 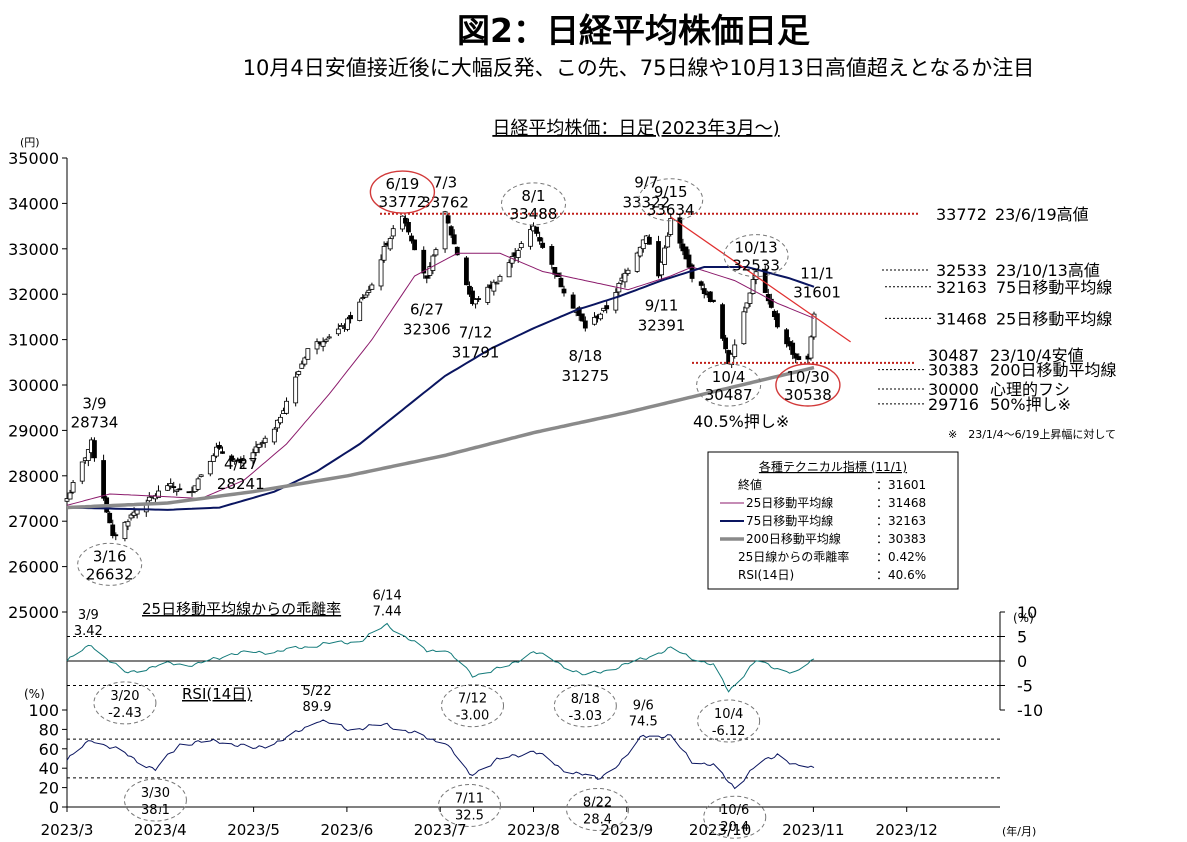 What do you see at coordinates (1042, 214) in the screenshot?
I see `high-line-text: 23/6/19高値` at bounding box center [1042, 214].